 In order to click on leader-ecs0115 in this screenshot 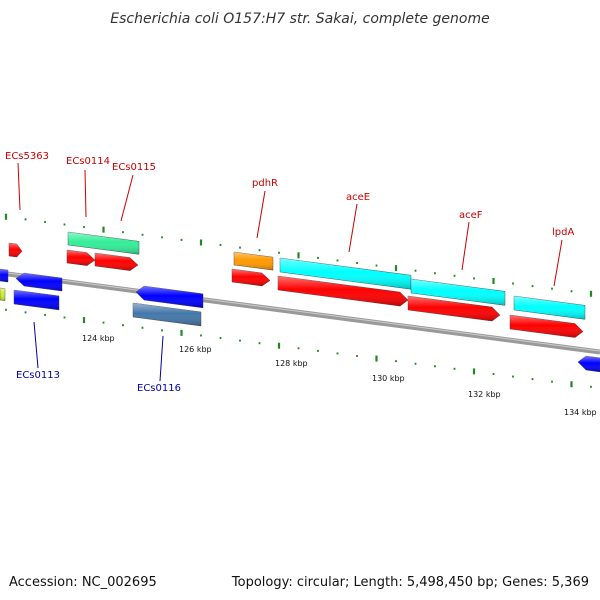, I will do `click(127, 198)`.